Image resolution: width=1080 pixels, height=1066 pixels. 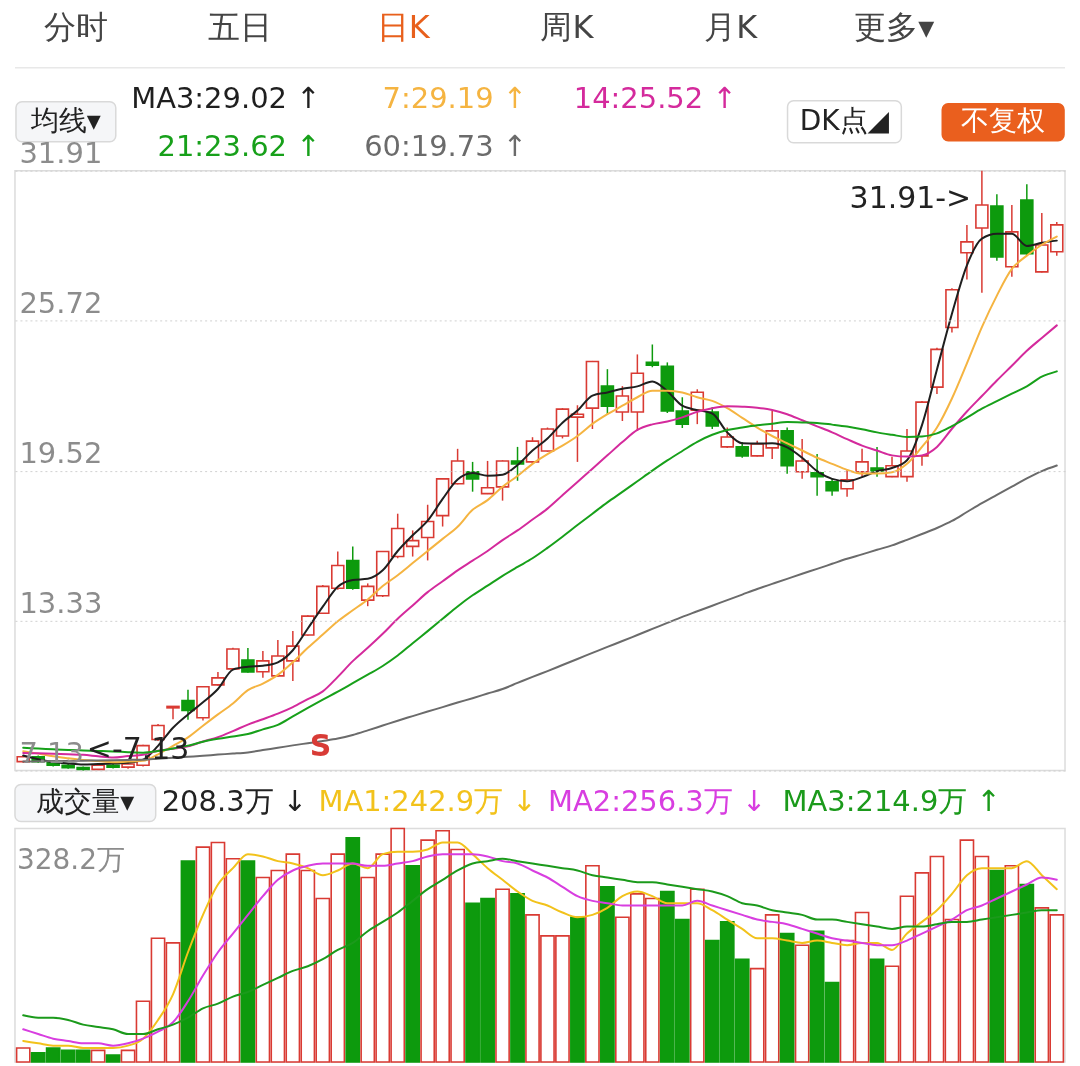 I want to click on y-tick-label: 31.91, so click(x=61, y=153).